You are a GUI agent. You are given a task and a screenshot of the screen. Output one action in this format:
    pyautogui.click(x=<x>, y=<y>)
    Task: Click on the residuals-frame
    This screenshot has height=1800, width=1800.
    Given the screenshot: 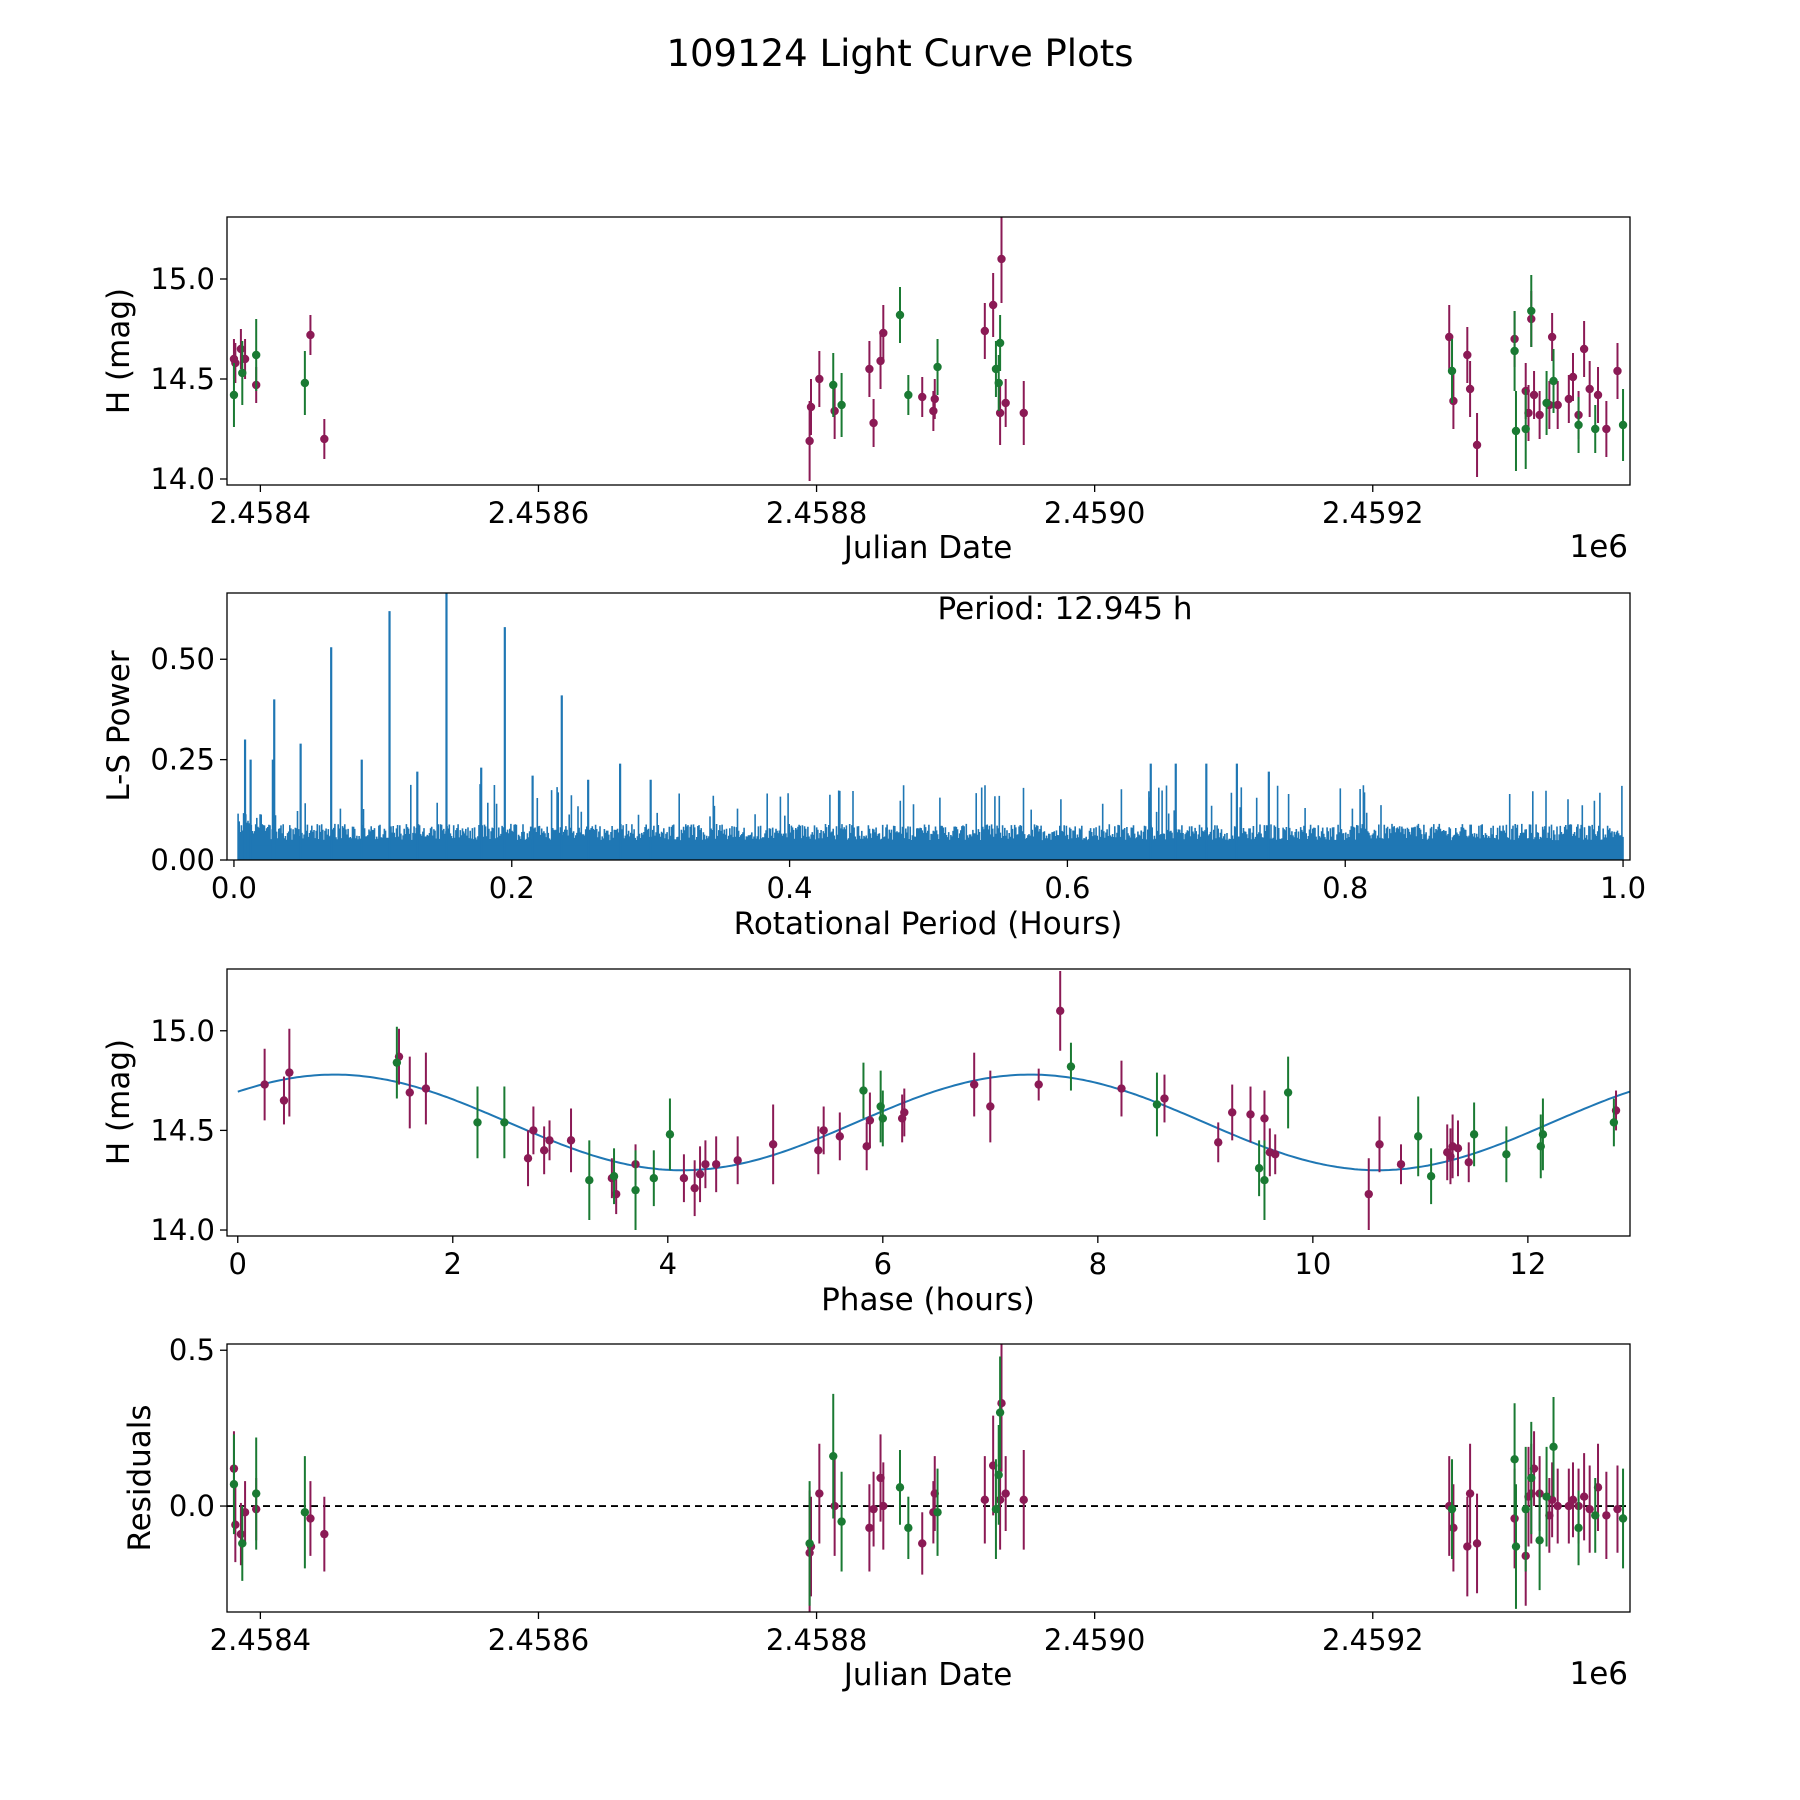 What is the action you would take?
    pyautogui.click(x=928, y=1478)
    